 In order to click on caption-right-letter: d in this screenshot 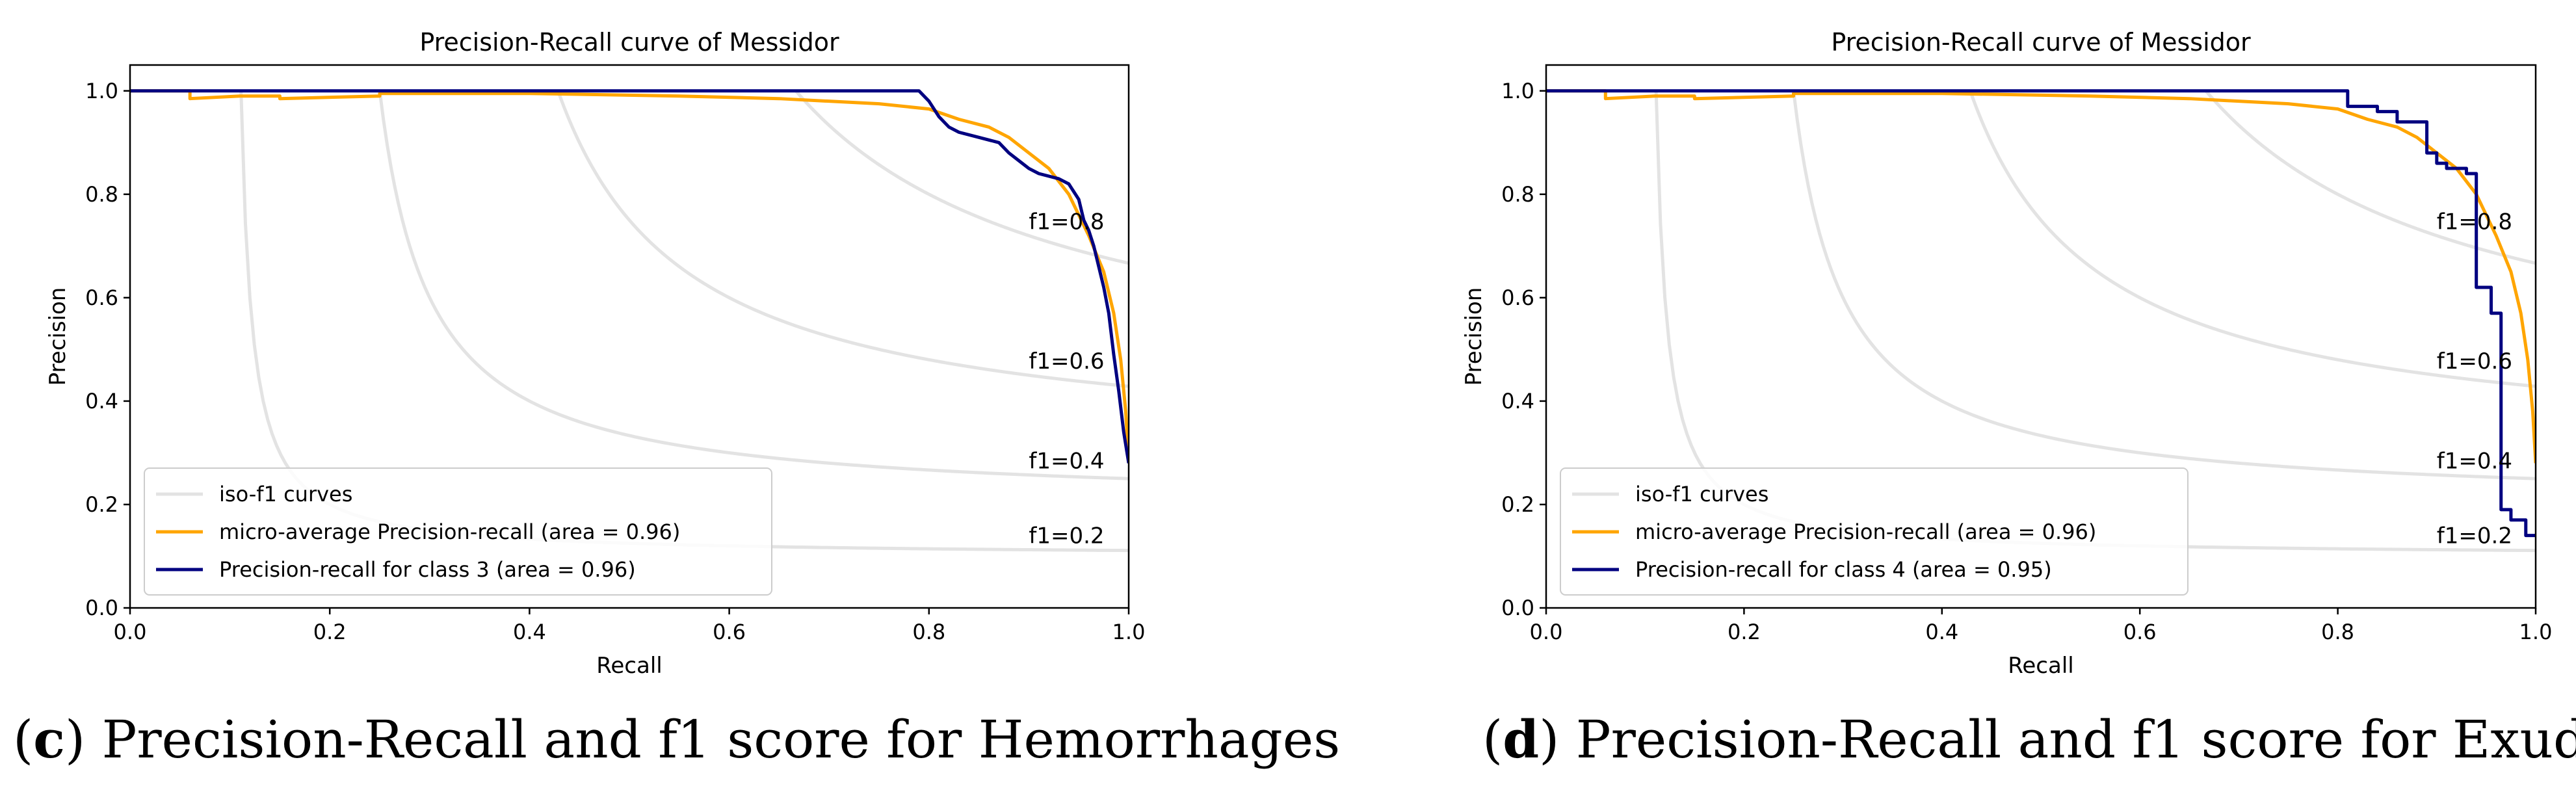, I will do `click(1521, 739)`.